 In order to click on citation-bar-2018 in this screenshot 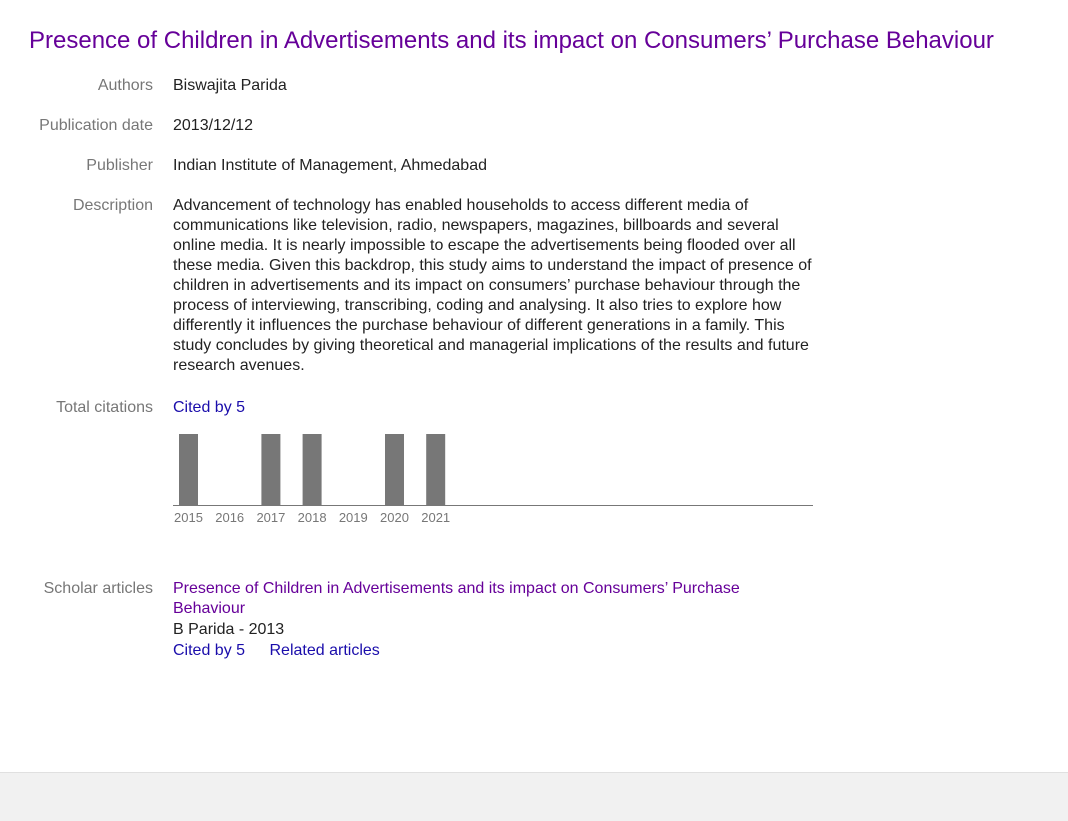, I will do `click(312, 469)`.